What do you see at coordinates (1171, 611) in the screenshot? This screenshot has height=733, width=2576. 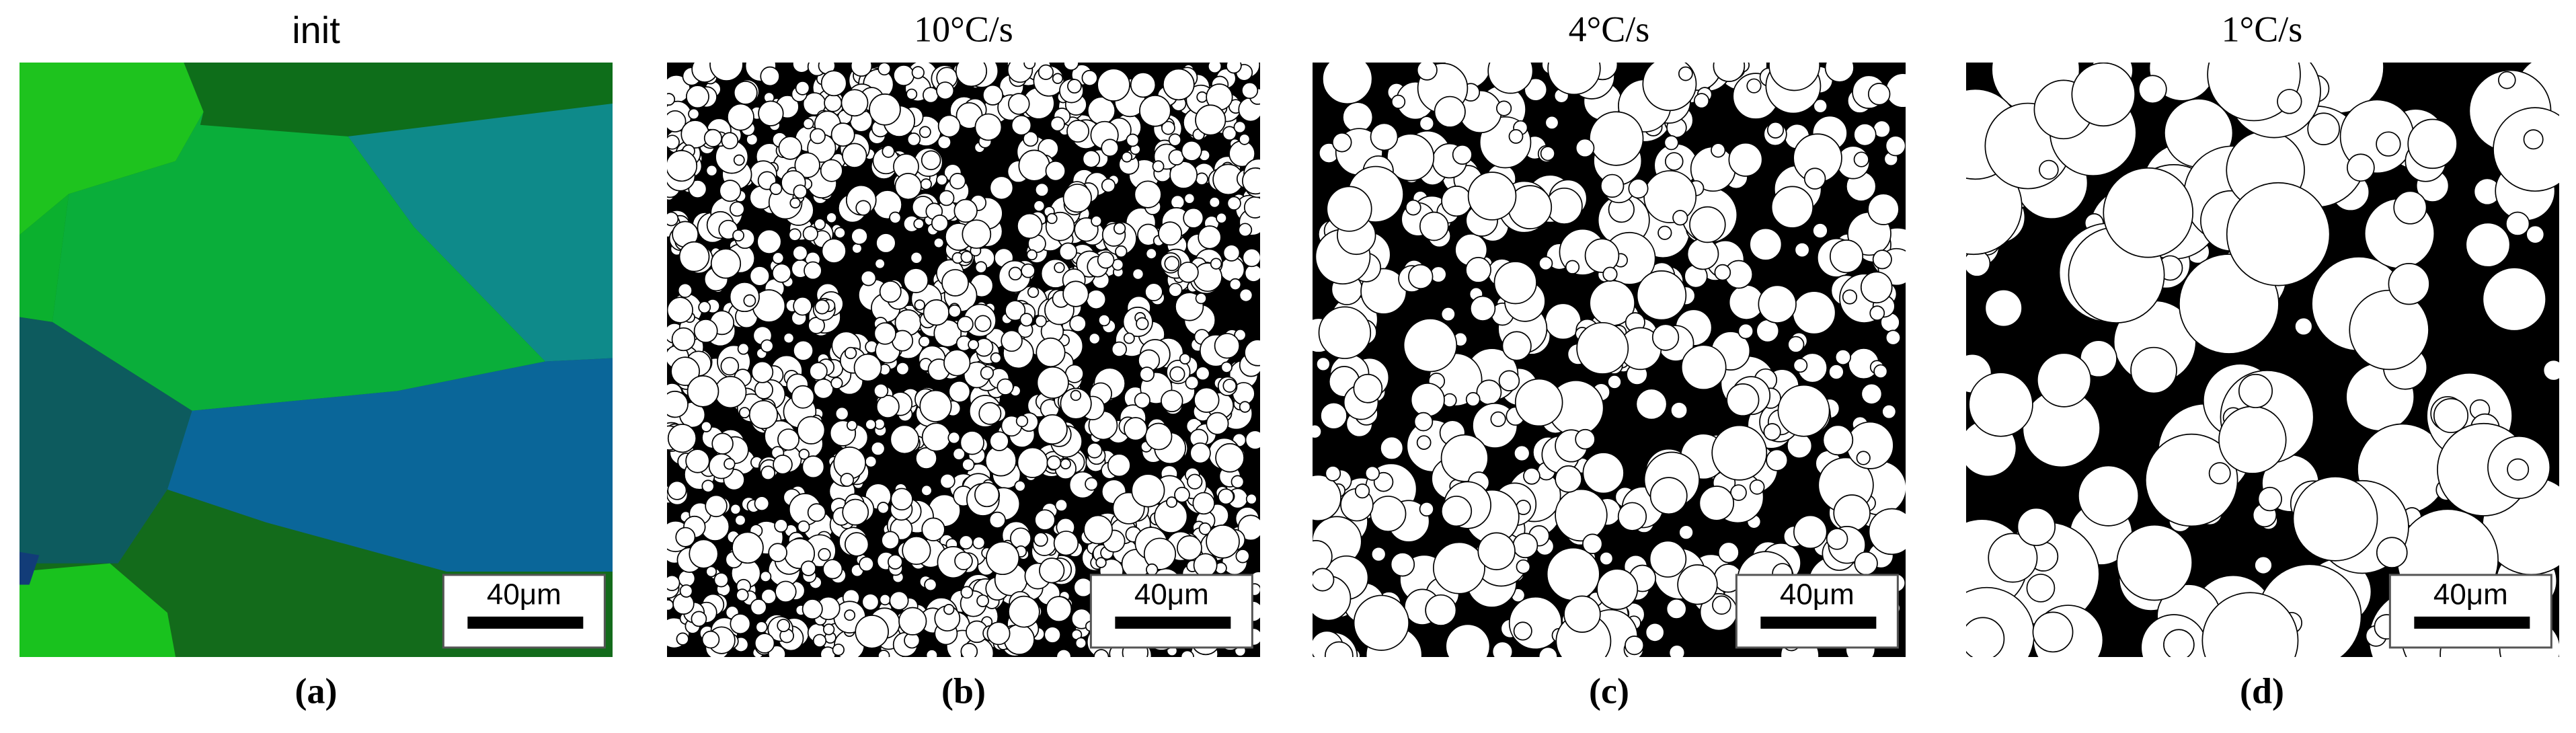 I see `scale-box` at bounding box center [1171, 611].